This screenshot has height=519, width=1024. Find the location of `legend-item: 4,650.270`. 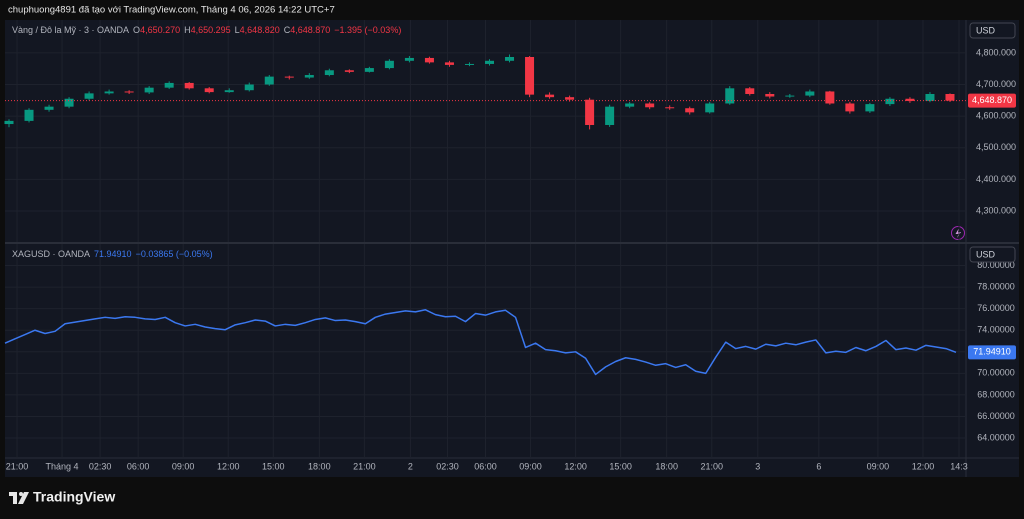

legend-item: 4,650.270 is located at coordinates (160, 30).